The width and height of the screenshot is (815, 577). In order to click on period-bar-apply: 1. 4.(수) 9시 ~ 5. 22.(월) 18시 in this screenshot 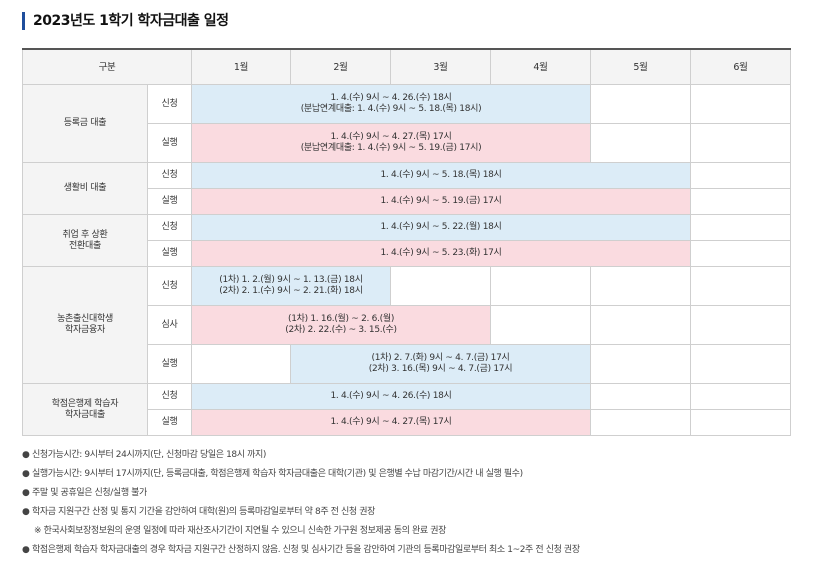, I will do `click(441, 227)`.